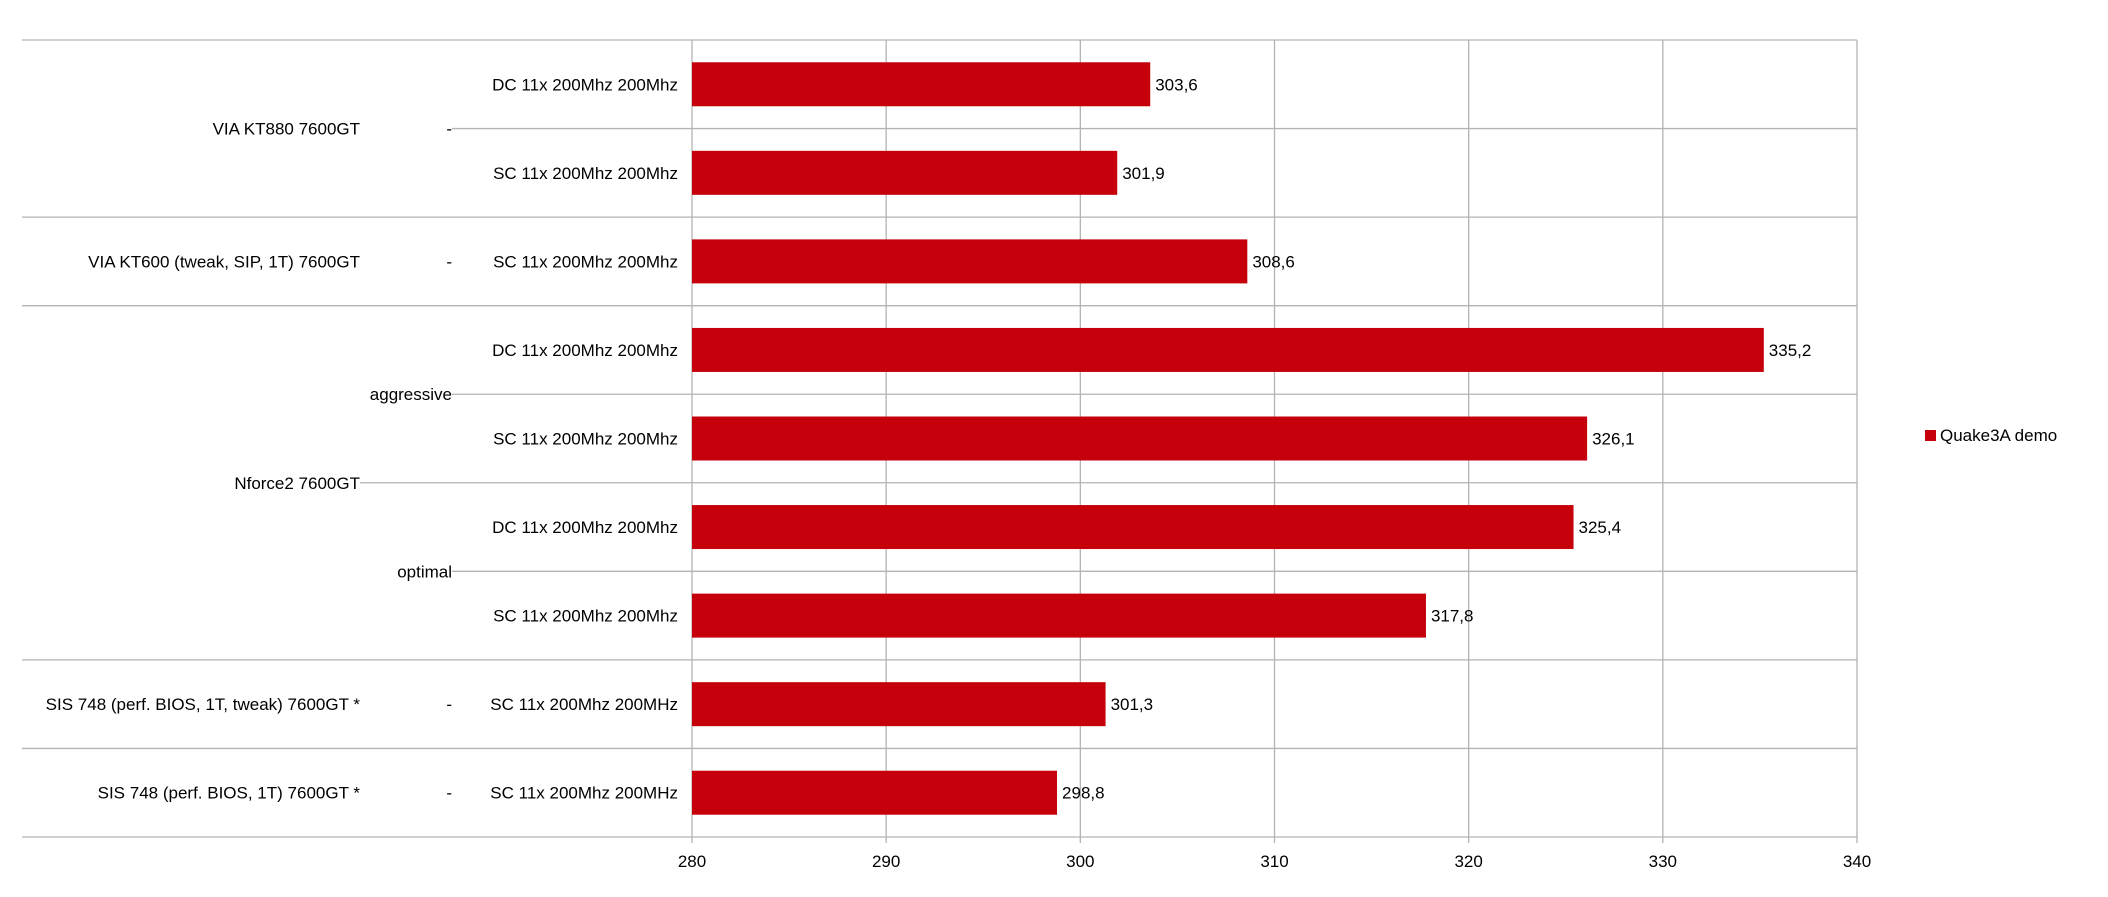 Image resolution: width=2108 pixels, height=897 pixels. Describe the element at coordinates (1083, 793) in the screenshot. I see `data-label: 298,8` at that location.